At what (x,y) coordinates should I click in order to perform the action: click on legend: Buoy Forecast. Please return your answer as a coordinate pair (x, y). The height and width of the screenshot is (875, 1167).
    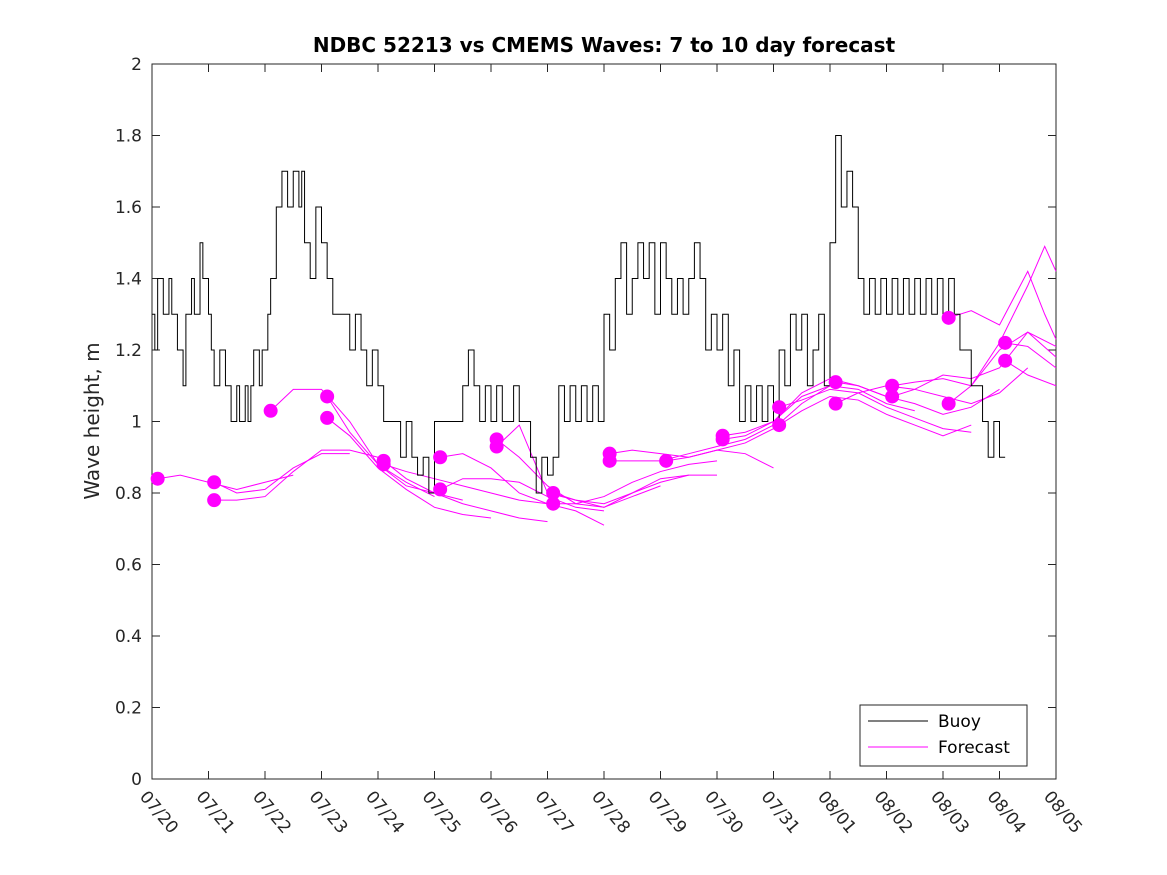
    Looking at the image, I should click on (943, 735).